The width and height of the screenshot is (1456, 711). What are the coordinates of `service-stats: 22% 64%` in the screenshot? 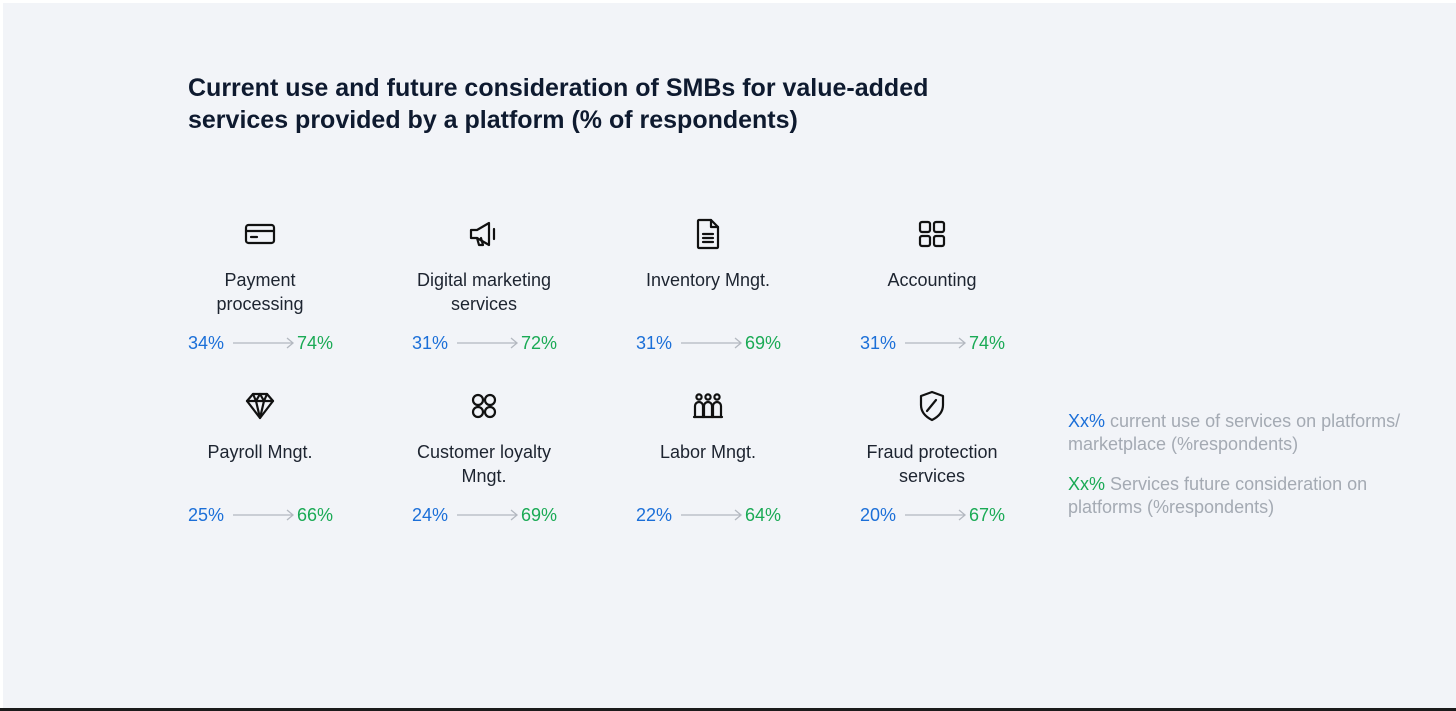 It's located at (708, 515).